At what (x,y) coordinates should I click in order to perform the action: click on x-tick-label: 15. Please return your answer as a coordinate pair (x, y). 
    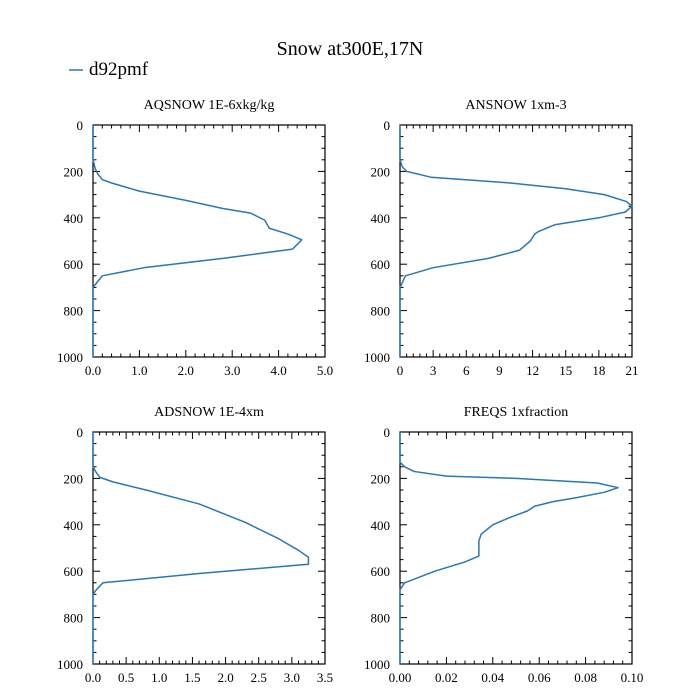
    Looking at the image, I should click on (565, 370).